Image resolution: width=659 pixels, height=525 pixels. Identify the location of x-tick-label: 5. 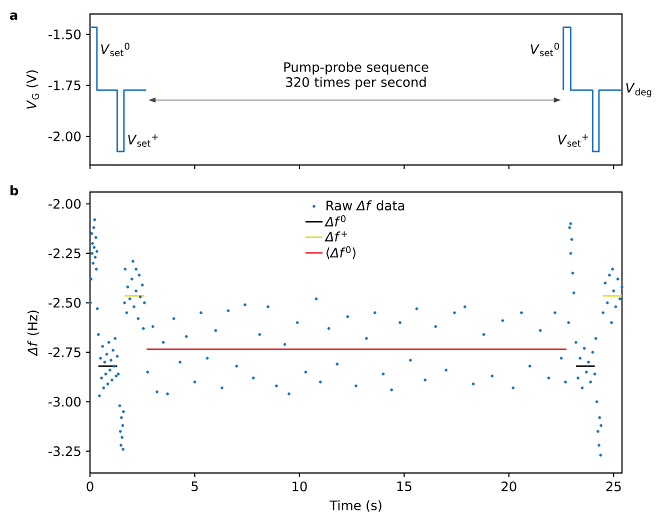
(195, 487).